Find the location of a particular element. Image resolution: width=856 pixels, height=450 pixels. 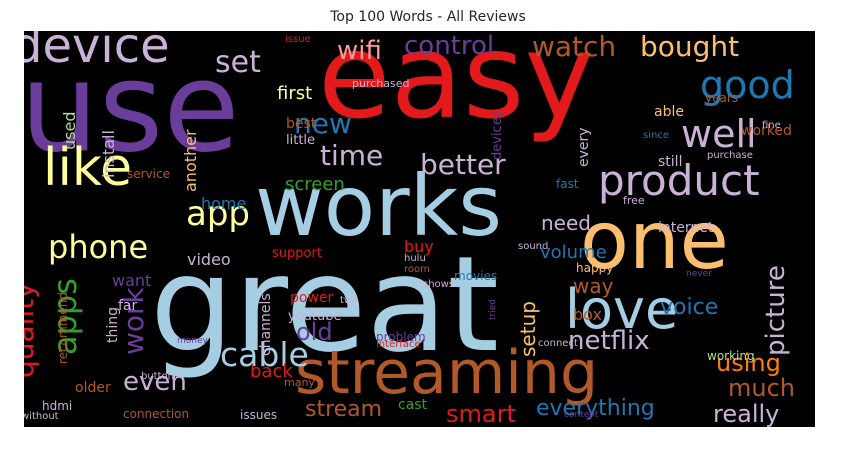

cloud-word-used: used is located at coordinates (69, 131).